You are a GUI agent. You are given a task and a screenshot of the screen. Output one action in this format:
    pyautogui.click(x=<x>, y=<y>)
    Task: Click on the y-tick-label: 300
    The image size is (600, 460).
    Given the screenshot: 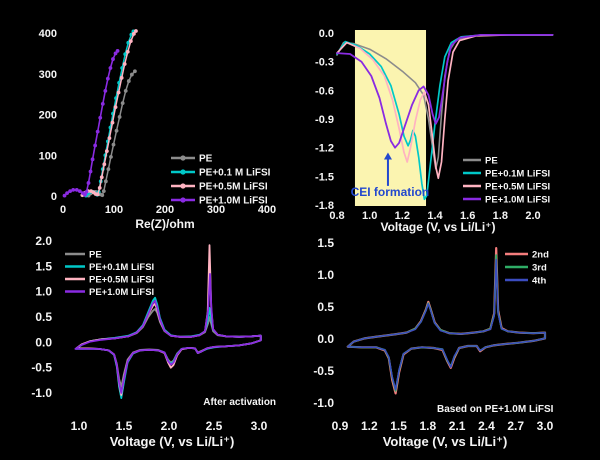 What is the action you would take?
    pyautogui.click(x=48, y=75)
    